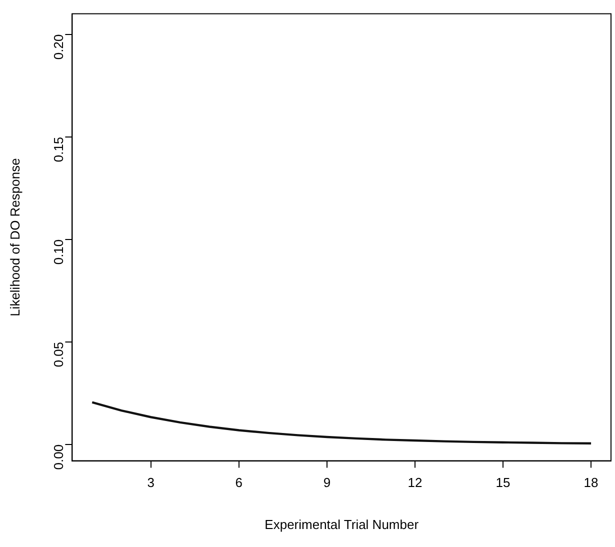 This screenshot has height=547, width=615. I want to click on x-axis-title: Experimental Trial Number, so click(342, 524).